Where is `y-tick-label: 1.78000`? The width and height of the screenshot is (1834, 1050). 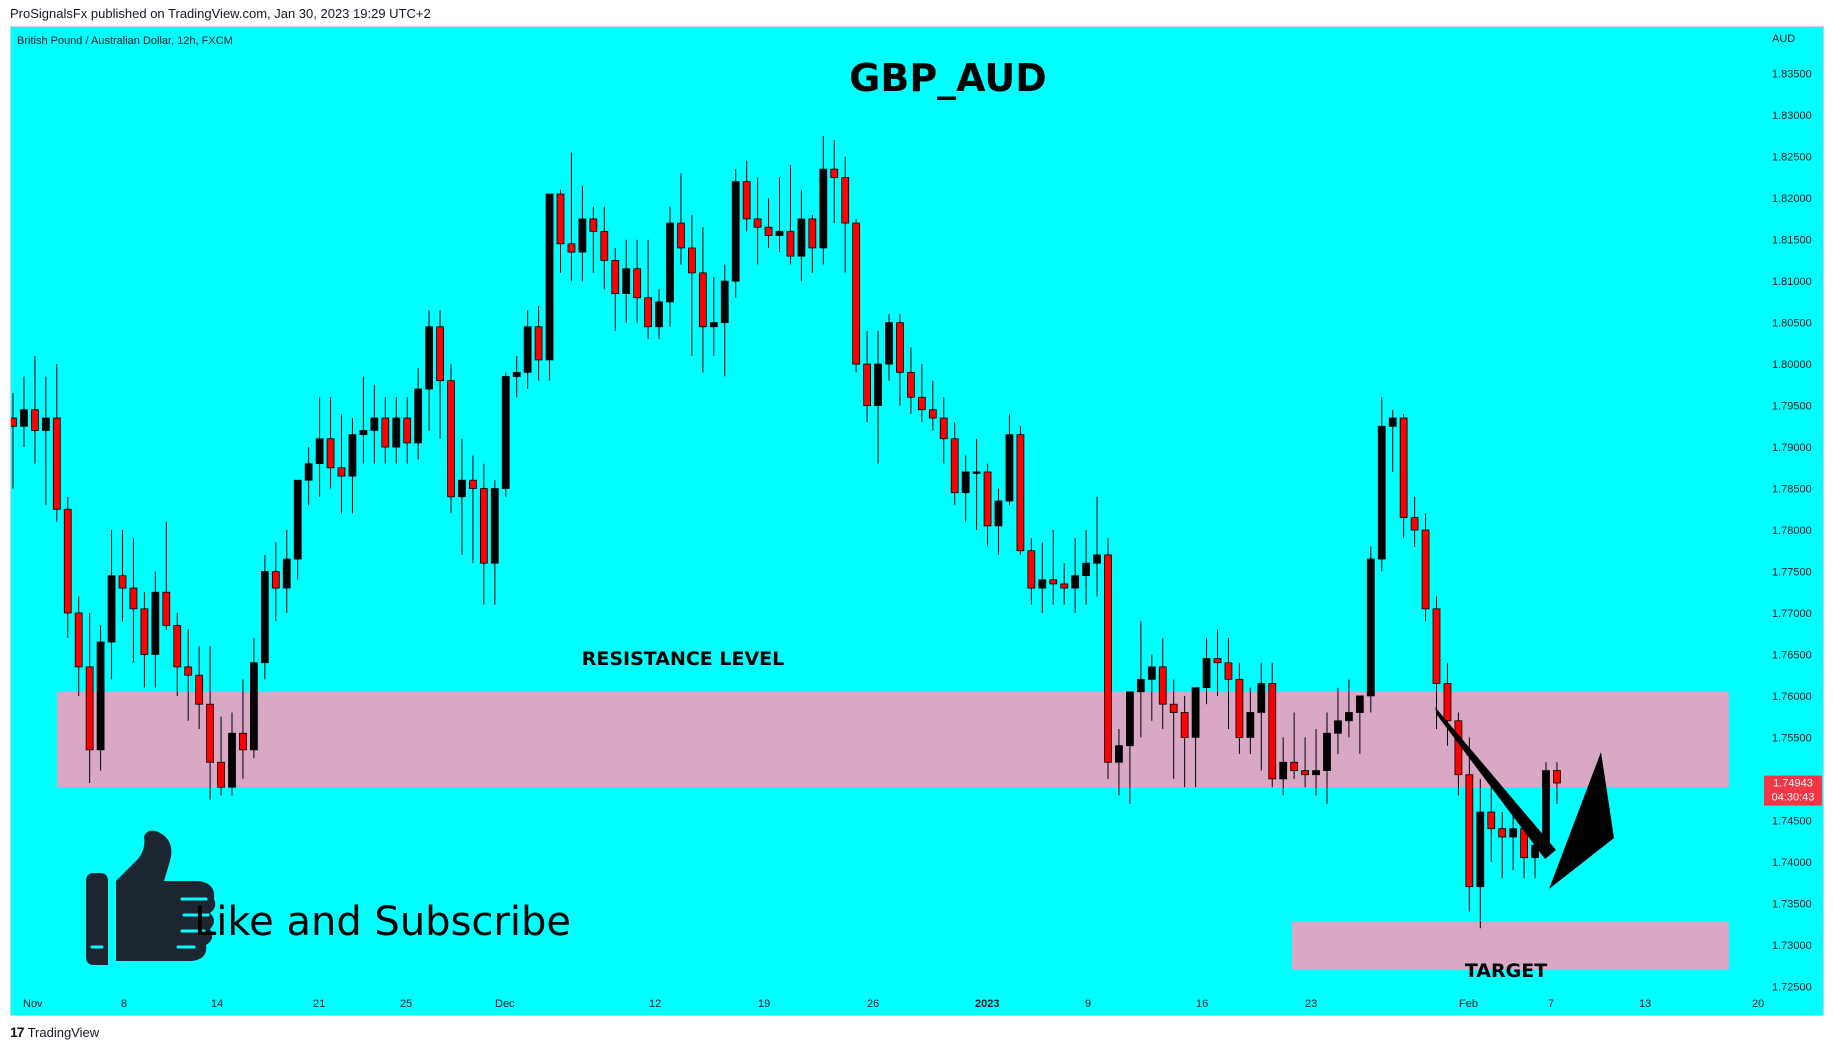
y-tick-label: 1.78000 is located at coordinates (1792, 531).